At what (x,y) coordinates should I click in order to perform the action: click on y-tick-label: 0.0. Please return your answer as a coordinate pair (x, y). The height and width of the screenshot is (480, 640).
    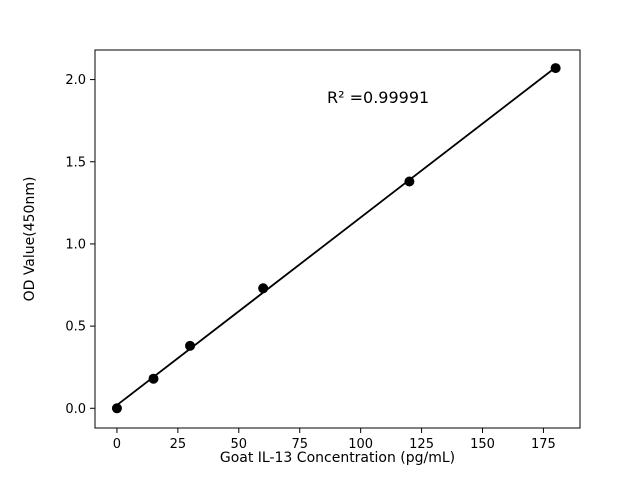
    Looking at the image, I should click on (75, 409).